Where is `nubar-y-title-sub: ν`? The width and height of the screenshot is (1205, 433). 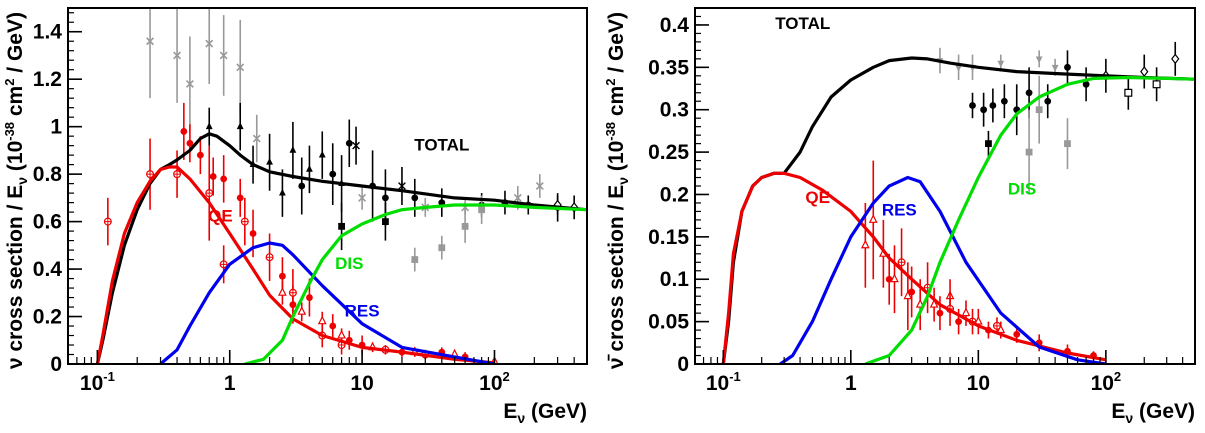 nubar-y-title-sub: ν is located at coordinates (623, 181).